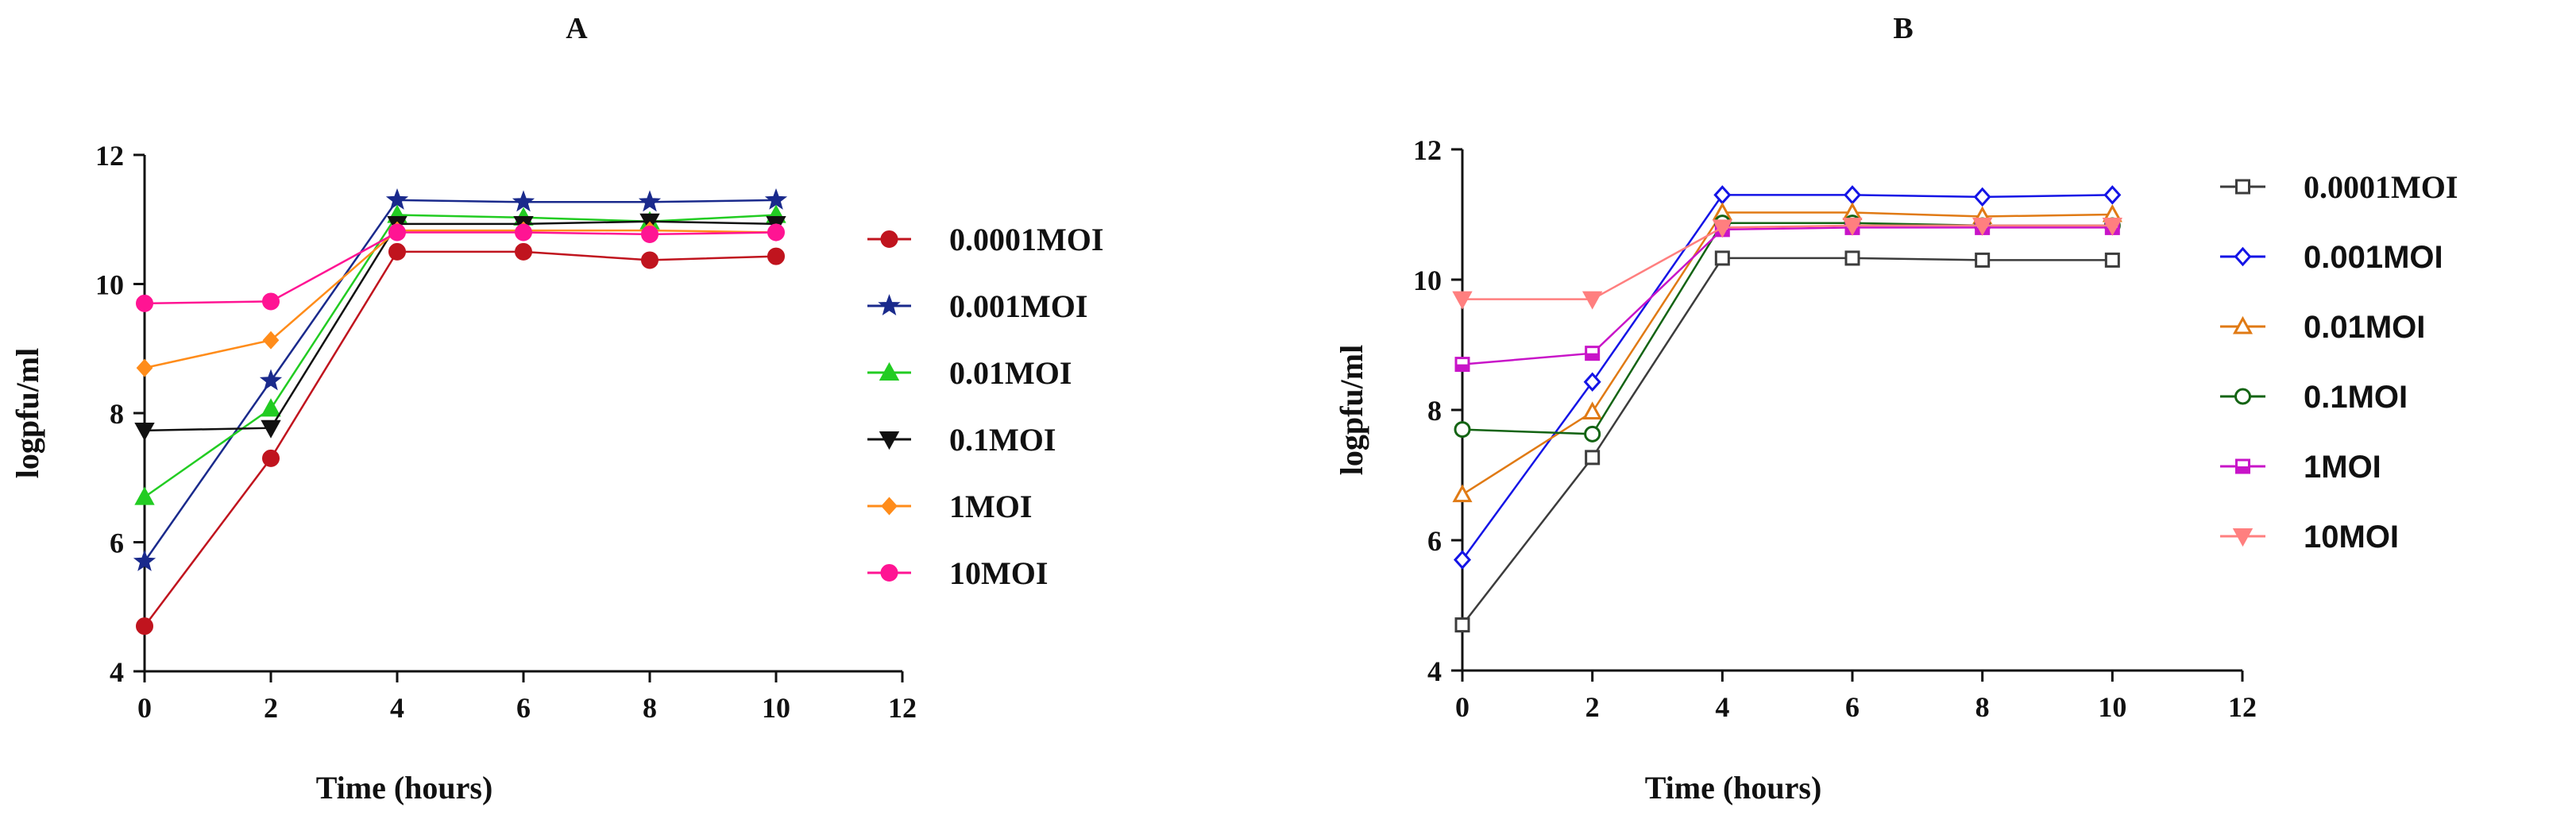 This screenshot has height=831, width=2576. What do you see at coordinates (1592, 707) in the screenshot?
I see `x-tick-label: 2` at bounding box center [1592, 707].